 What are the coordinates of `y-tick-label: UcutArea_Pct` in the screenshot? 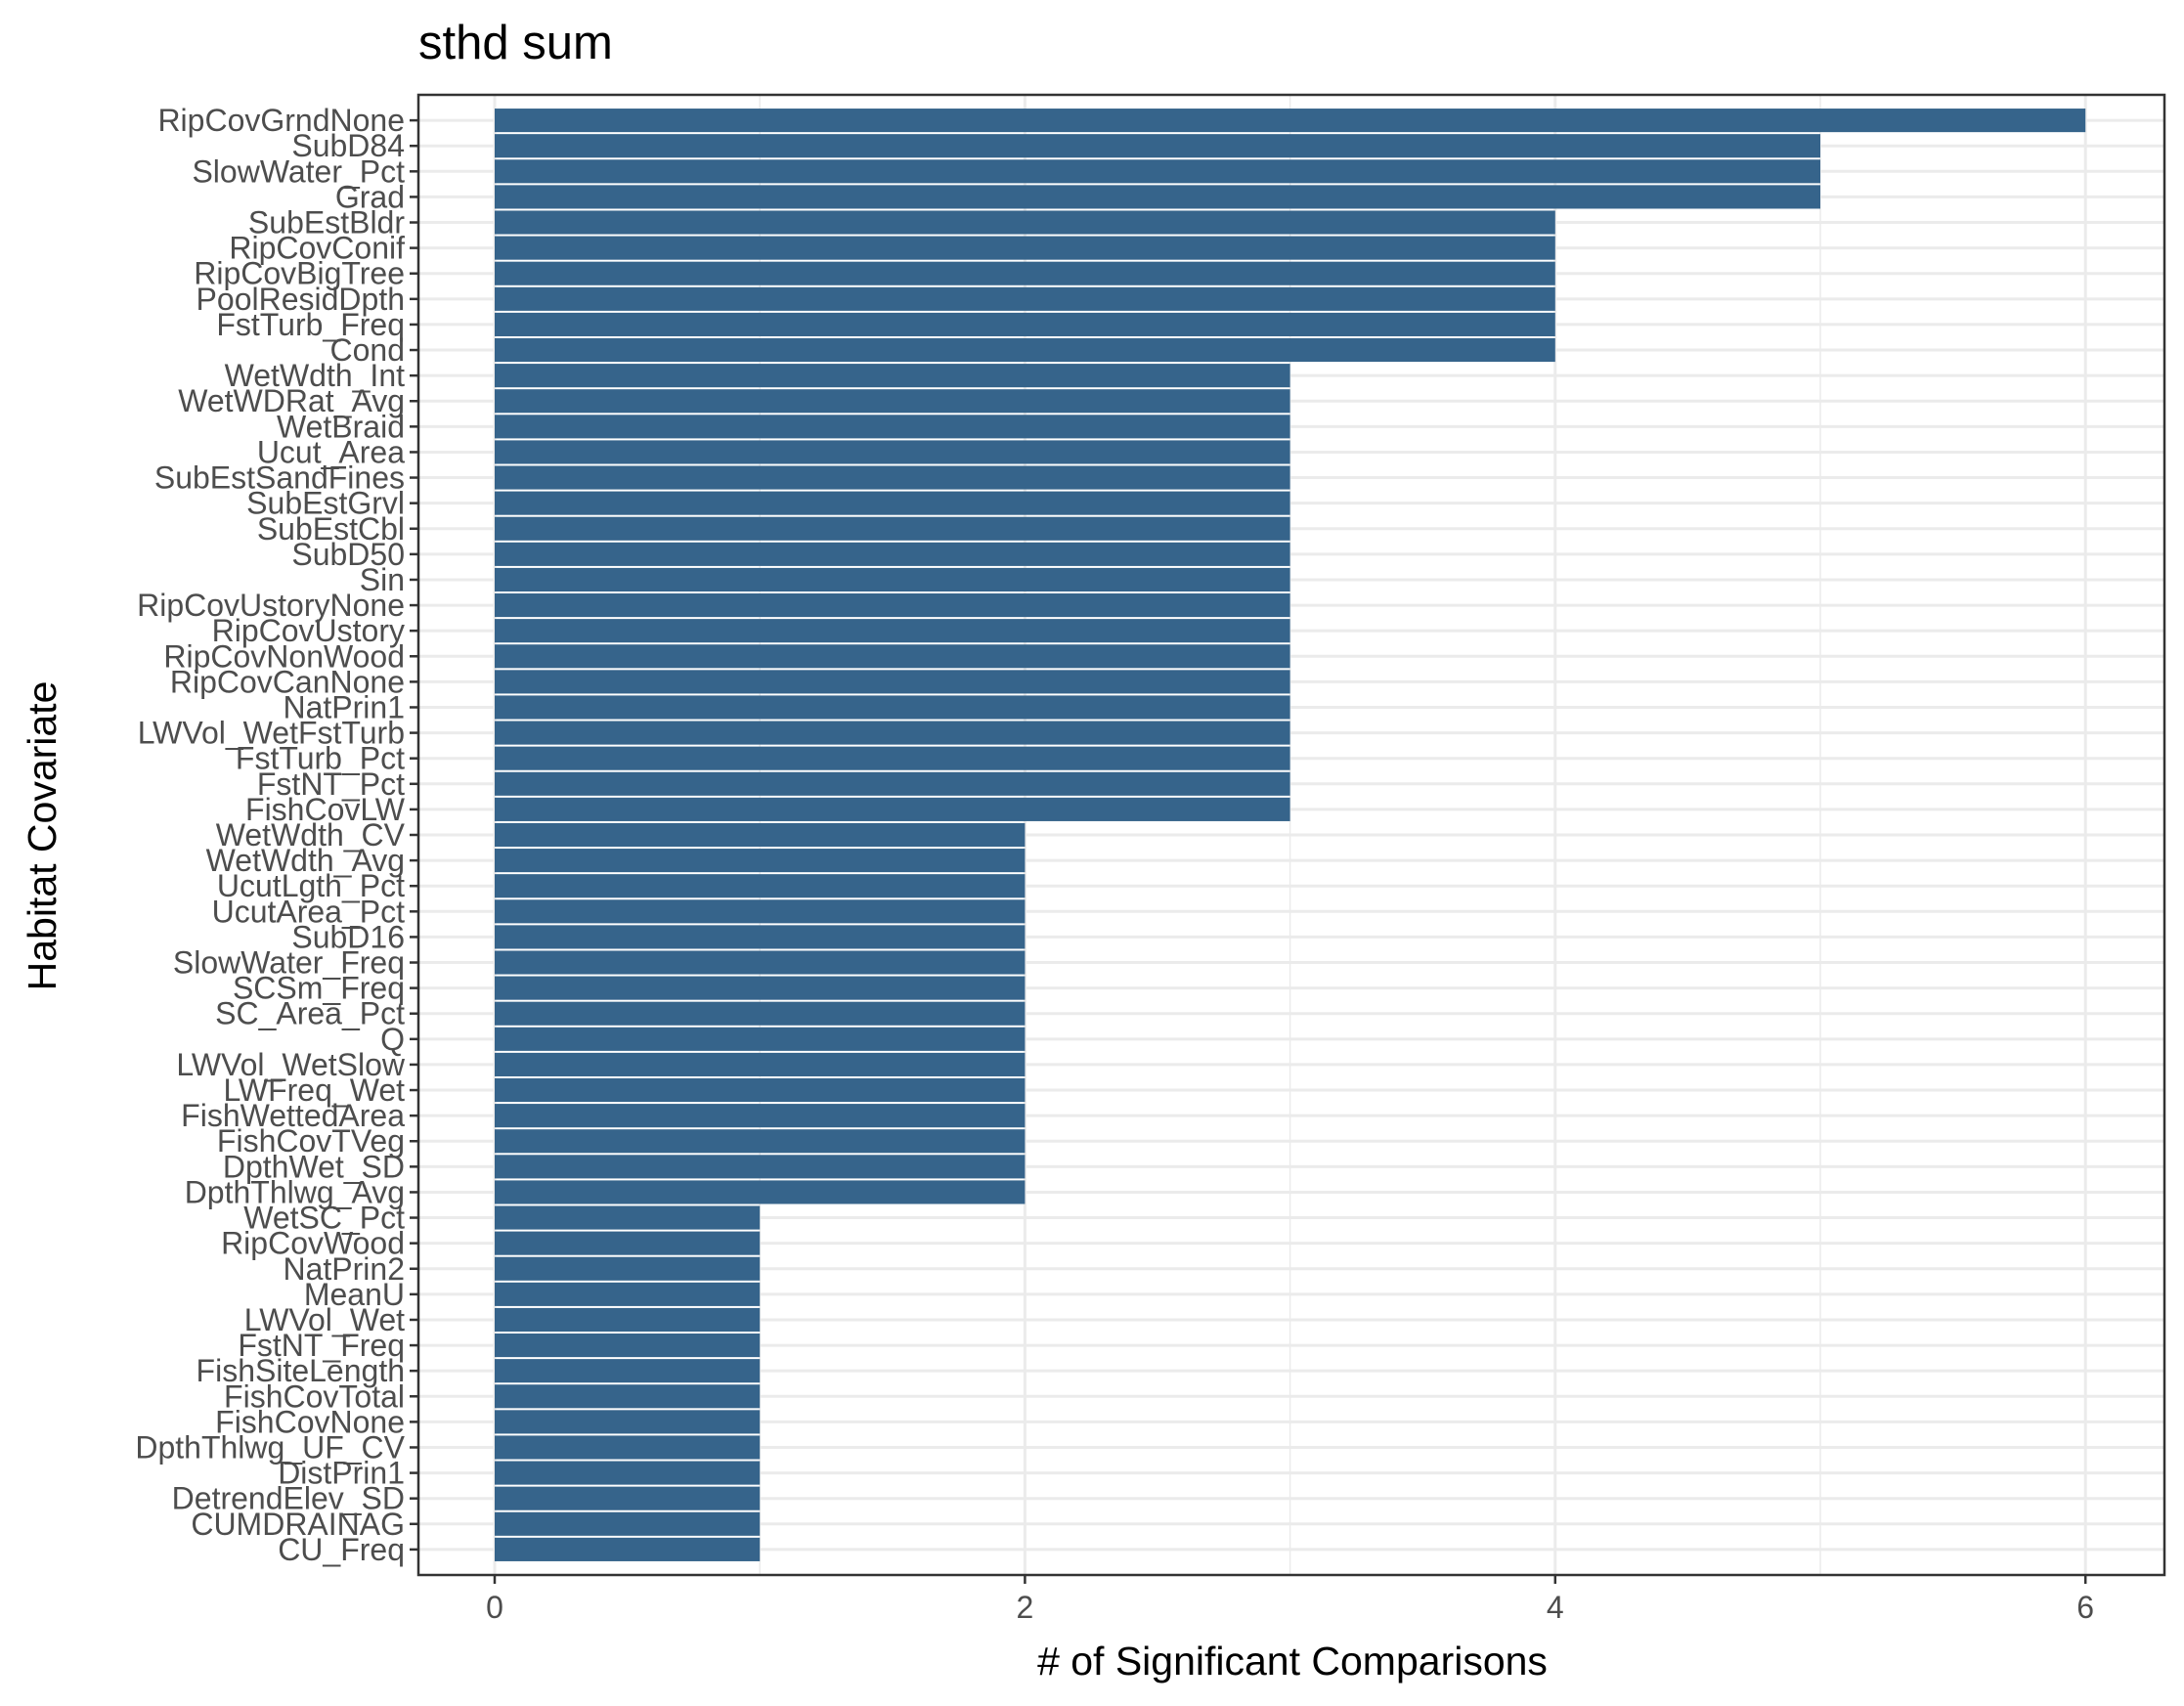 It's located at (309, 911).